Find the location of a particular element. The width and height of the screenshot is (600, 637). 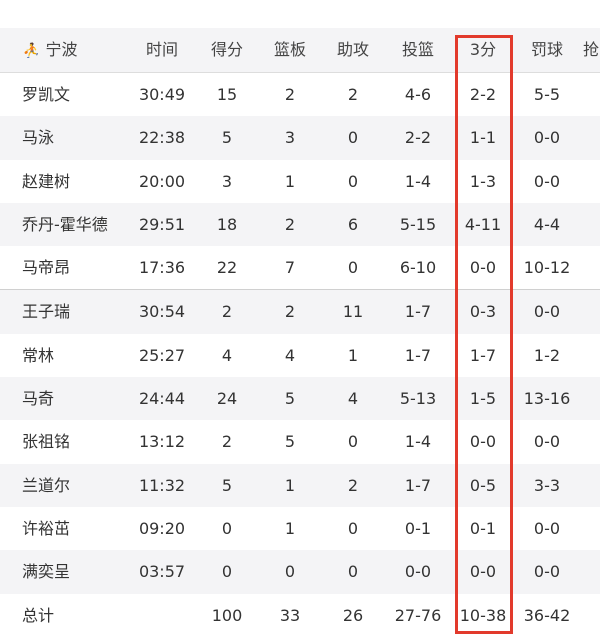

col-header: 助攻 is located at coordinates (352, 49).